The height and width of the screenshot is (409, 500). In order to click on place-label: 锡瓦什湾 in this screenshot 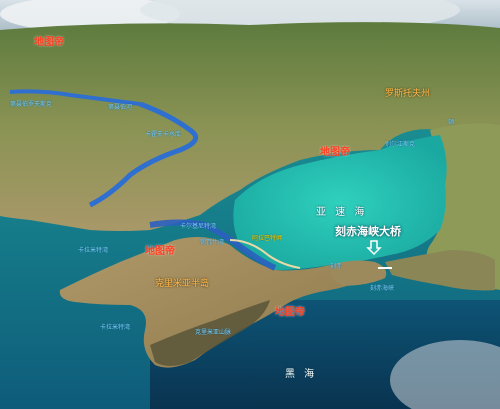, I will do `click(212, 242)`.